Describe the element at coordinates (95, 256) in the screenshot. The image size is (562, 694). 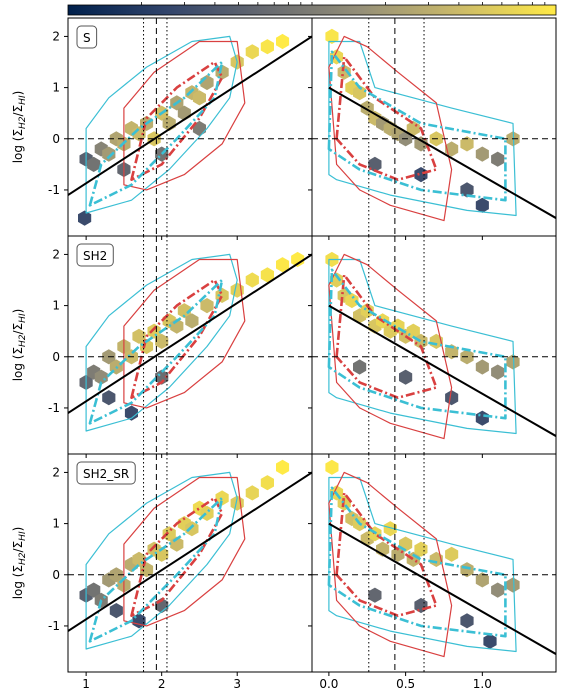
I see `panel-label: SH2` at that location.